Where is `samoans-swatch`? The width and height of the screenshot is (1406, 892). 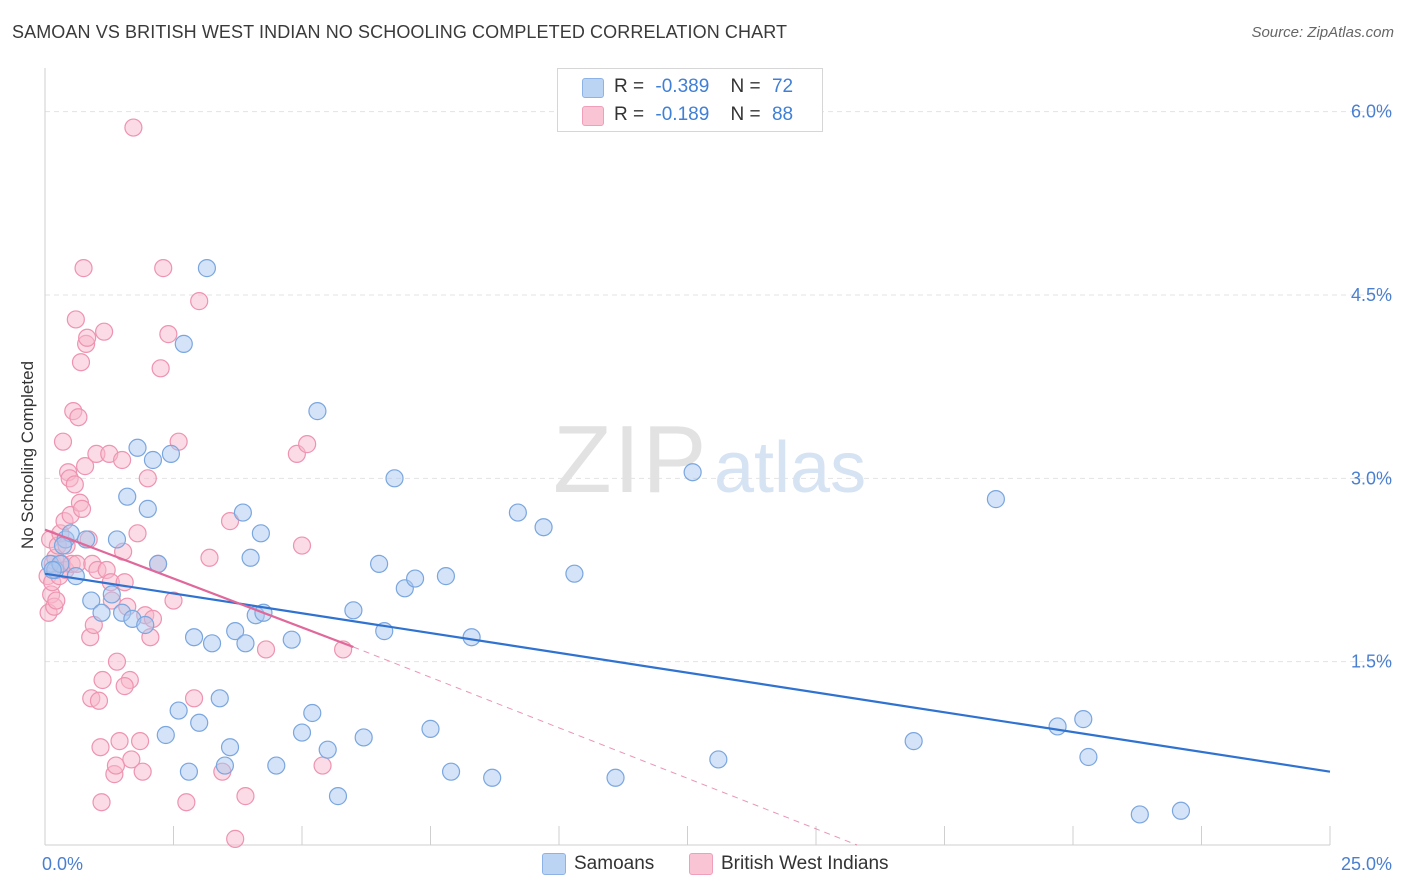 samoans-swatch is located at coordinates (593, 88).